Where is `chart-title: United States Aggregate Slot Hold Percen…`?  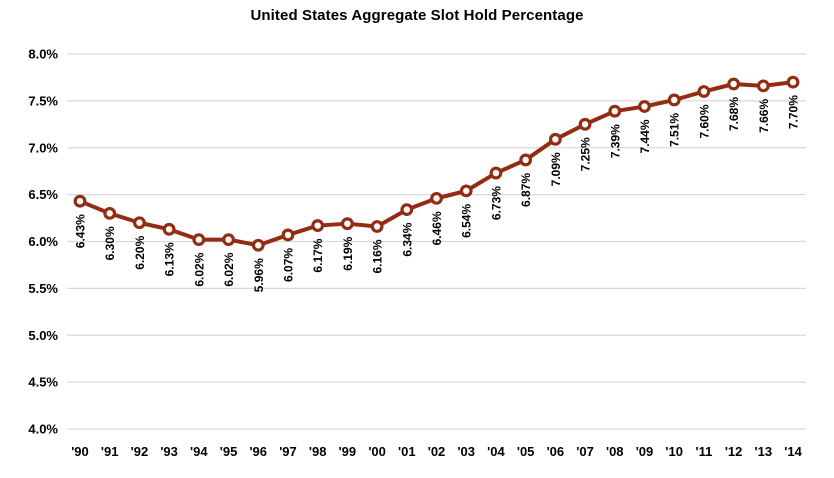 chart-title: United States Aggregate Slot Hold Percen… is located at coordinates (417, 15).